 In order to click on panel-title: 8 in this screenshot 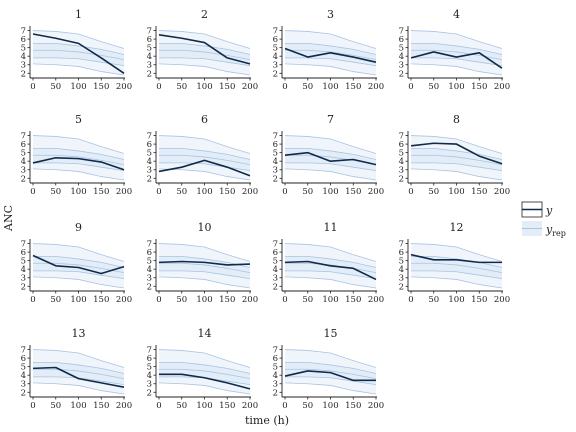, I will do `click(456, 119)`.